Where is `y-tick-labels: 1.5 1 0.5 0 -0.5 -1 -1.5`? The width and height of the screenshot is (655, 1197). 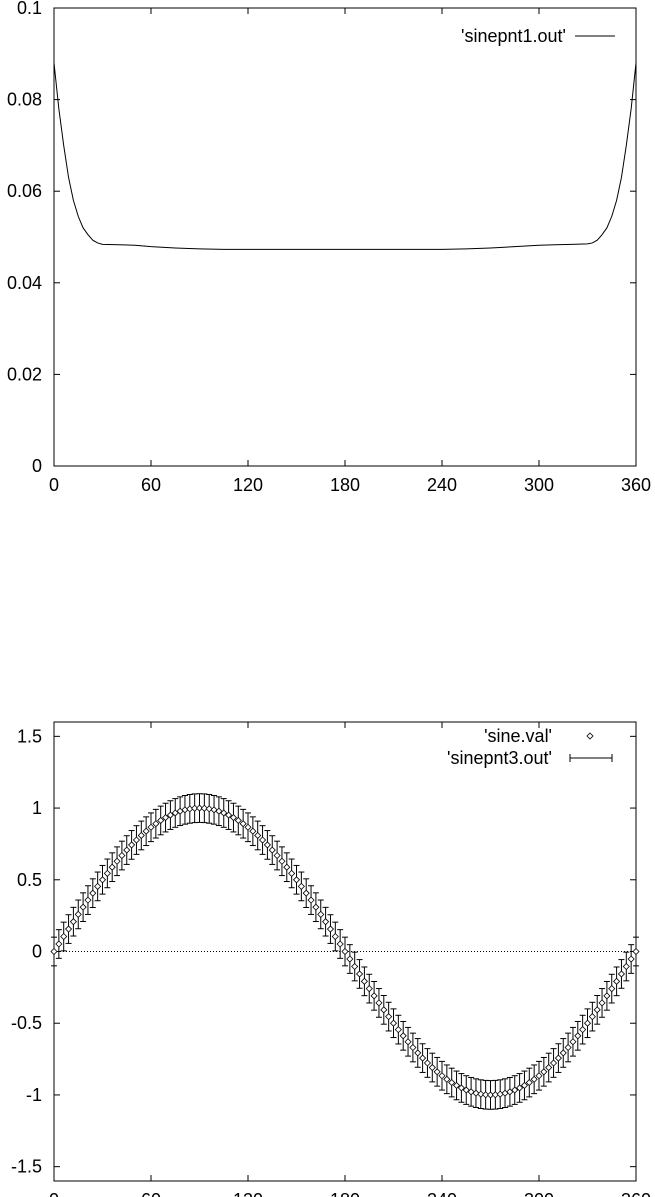
y-tick-labels: 1.5 1 0.5 0 -0.5 -1 -1.5 is located at coordinates (26, 951).